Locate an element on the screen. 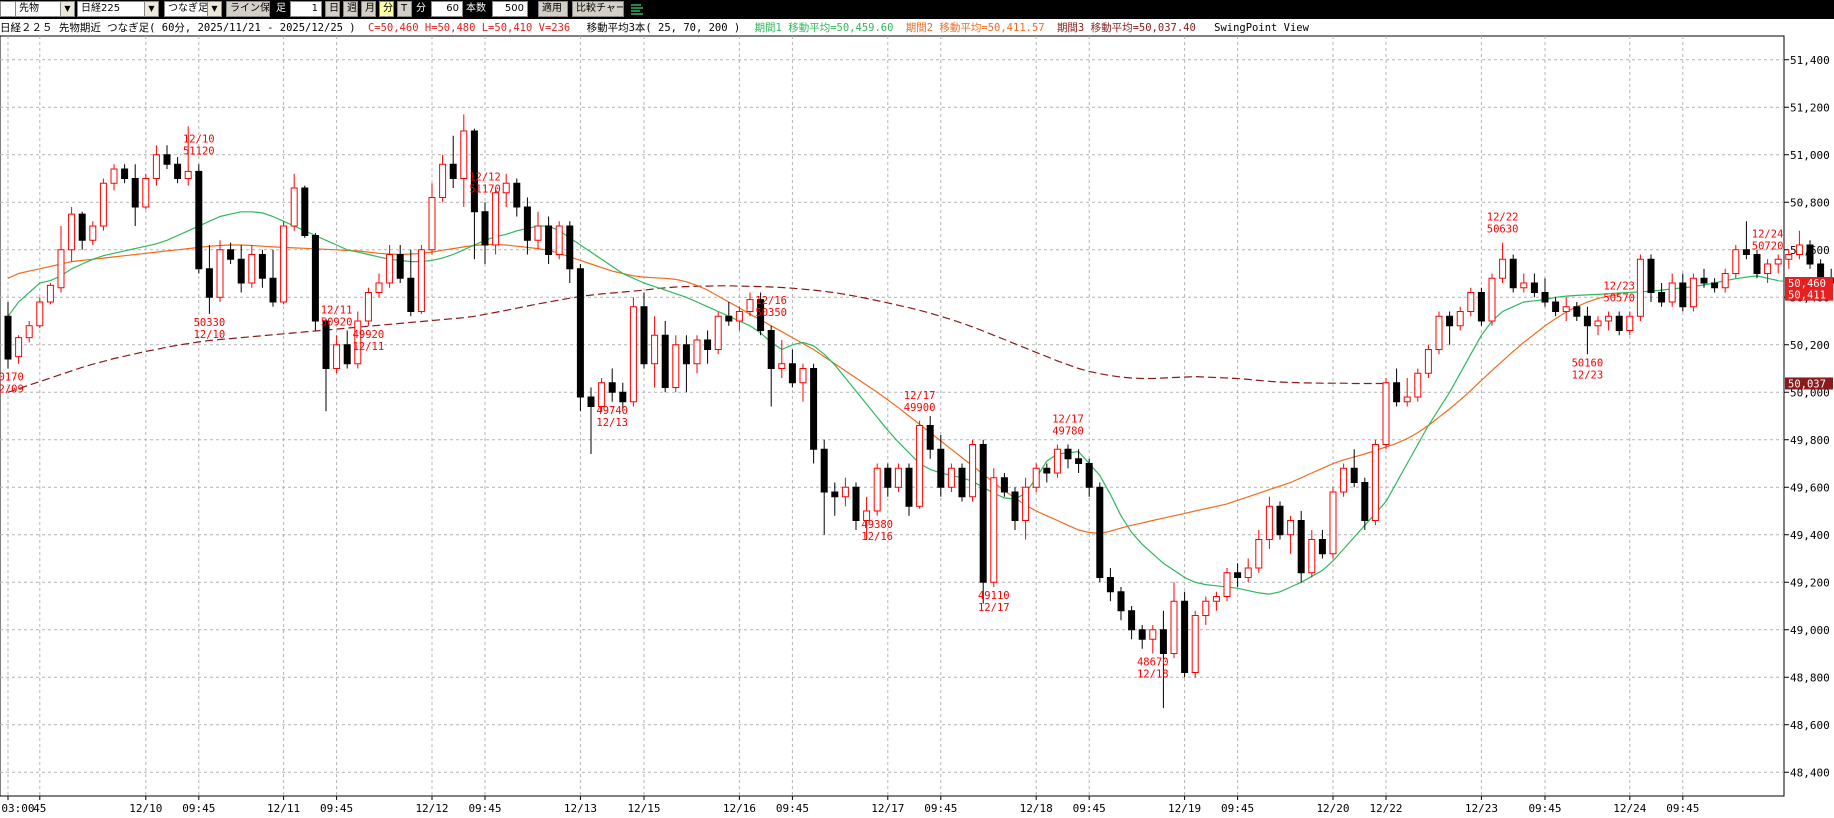 This screenshot has height=818, width=1834. y-tick-label: 48,600 is located at coordinates (1810, 725).